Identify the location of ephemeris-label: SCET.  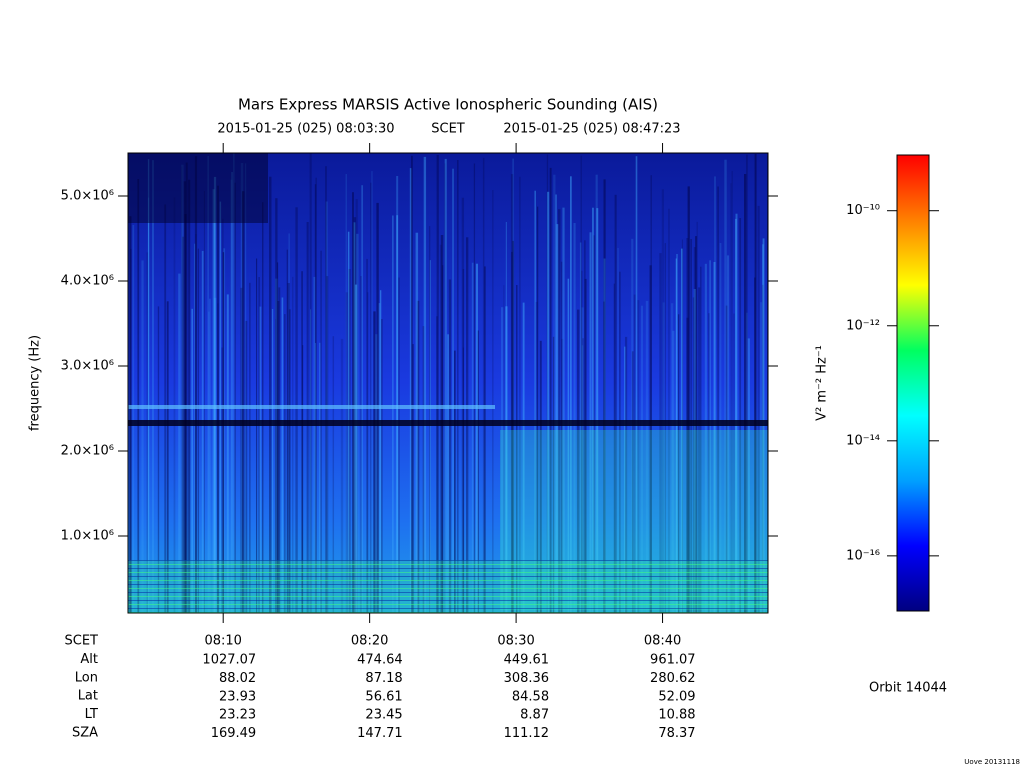
(82, 641).